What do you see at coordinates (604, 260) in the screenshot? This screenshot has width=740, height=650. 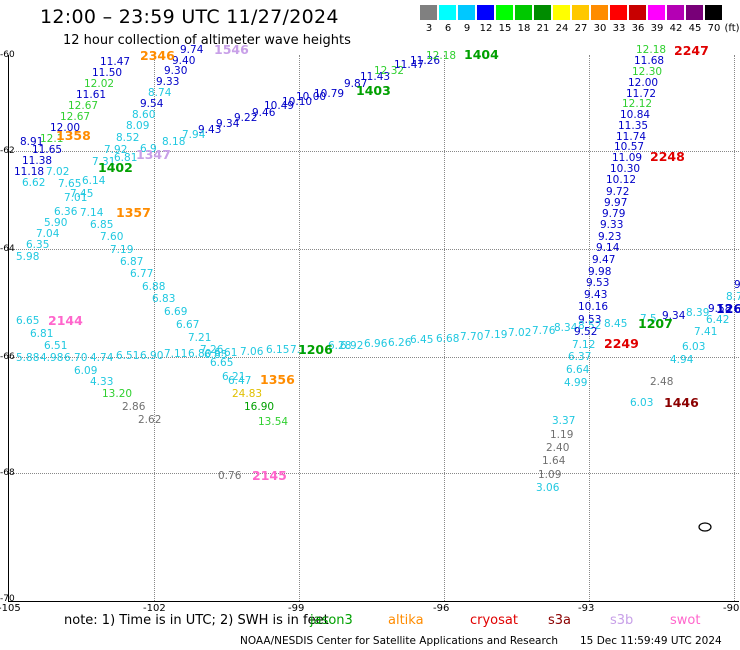 I see `wave-height-label: 9.47` at bounding box center [604, 260].